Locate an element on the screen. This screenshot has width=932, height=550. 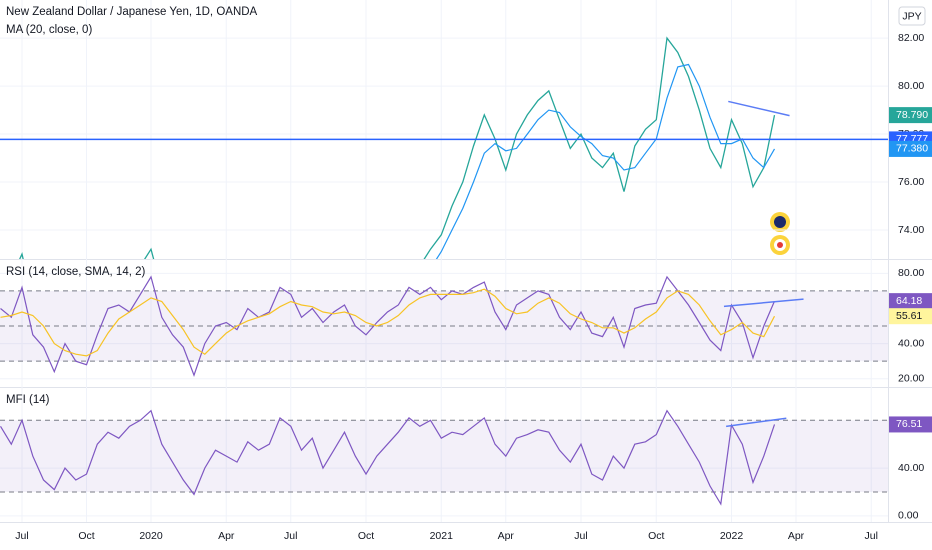
price-label: 76.51 is located at coordinates (909, 424).